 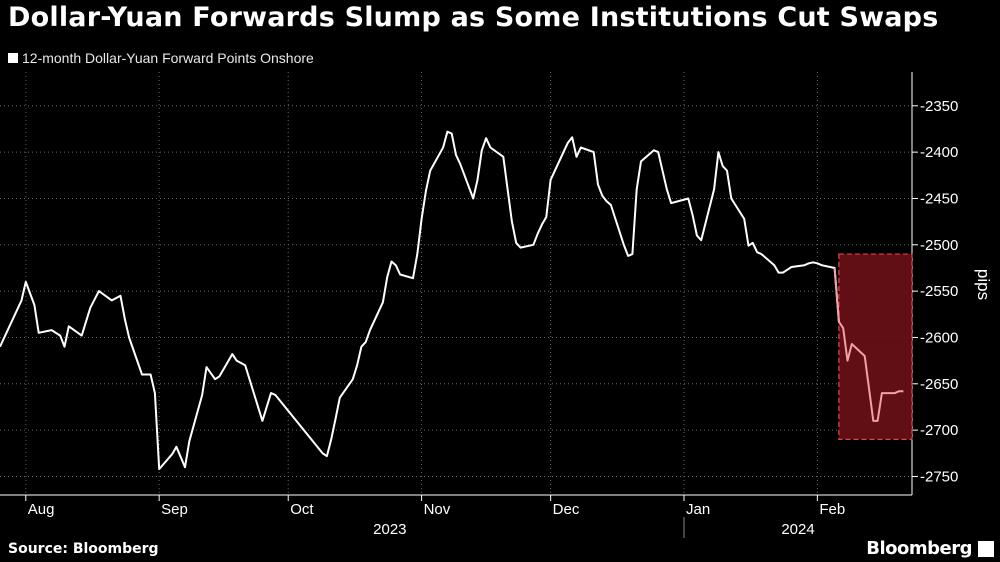 What do you see at coordinates (41, 509) in the screenshot?
I see `x-tick-label: Aug` at bounding box center [41, 509].